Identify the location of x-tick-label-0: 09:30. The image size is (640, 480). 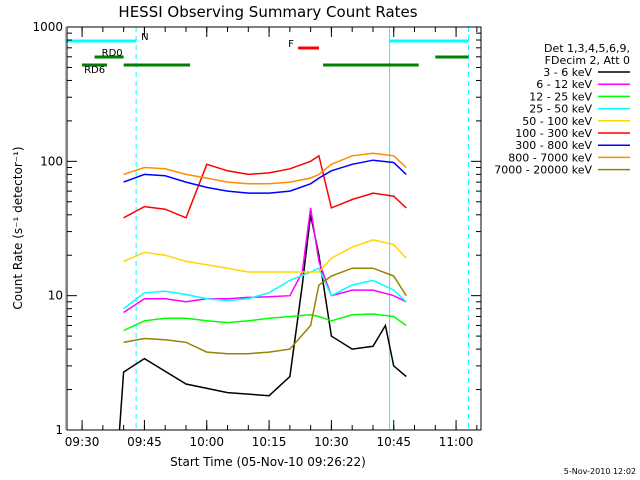
(82, 442).